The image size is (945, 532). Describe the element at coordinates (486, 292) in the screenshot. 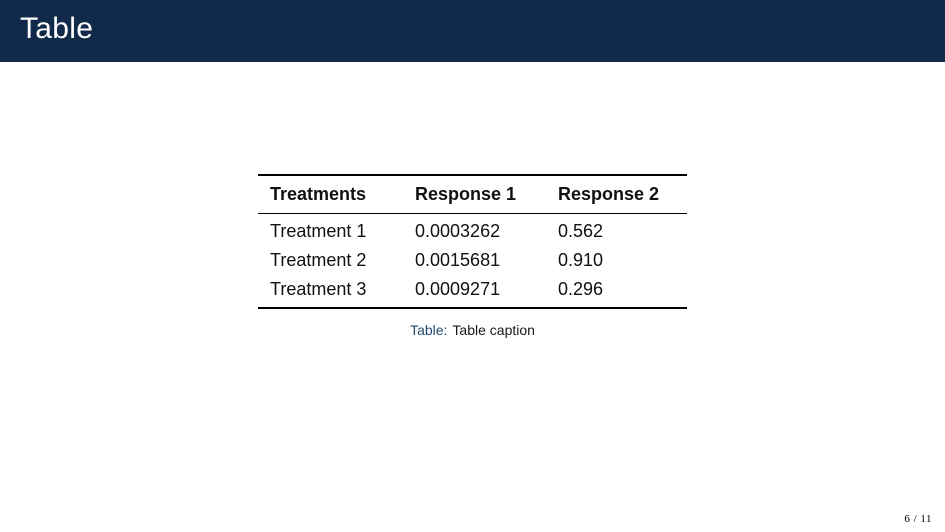

I see `cell-response-1-value: 0.0009271` at that location.